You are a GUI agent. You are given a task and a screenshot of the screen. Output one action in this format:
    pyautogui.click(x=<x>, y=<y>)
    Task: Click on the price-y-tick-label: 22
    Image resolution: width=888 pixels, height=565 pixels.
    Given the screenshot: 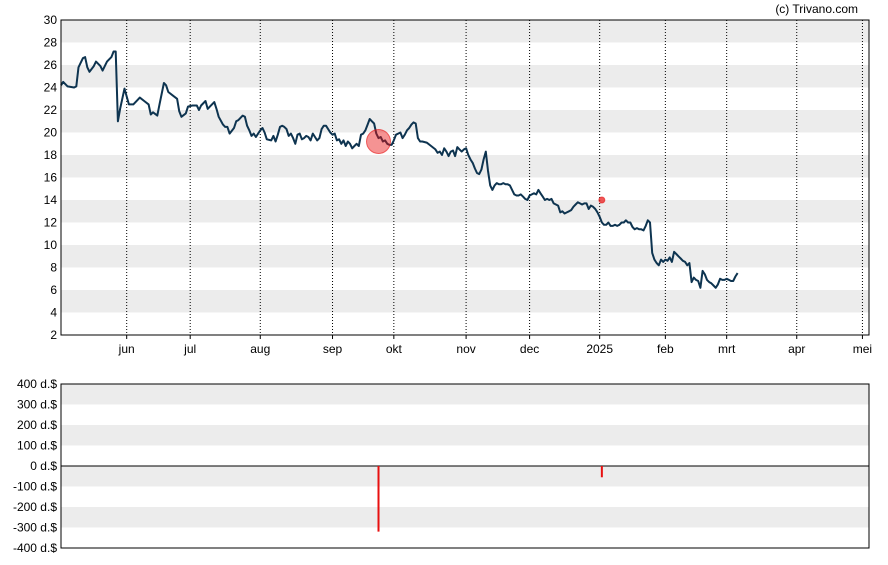 What is the action you would take?
    pyautogui.click(x=51, y=110)
    